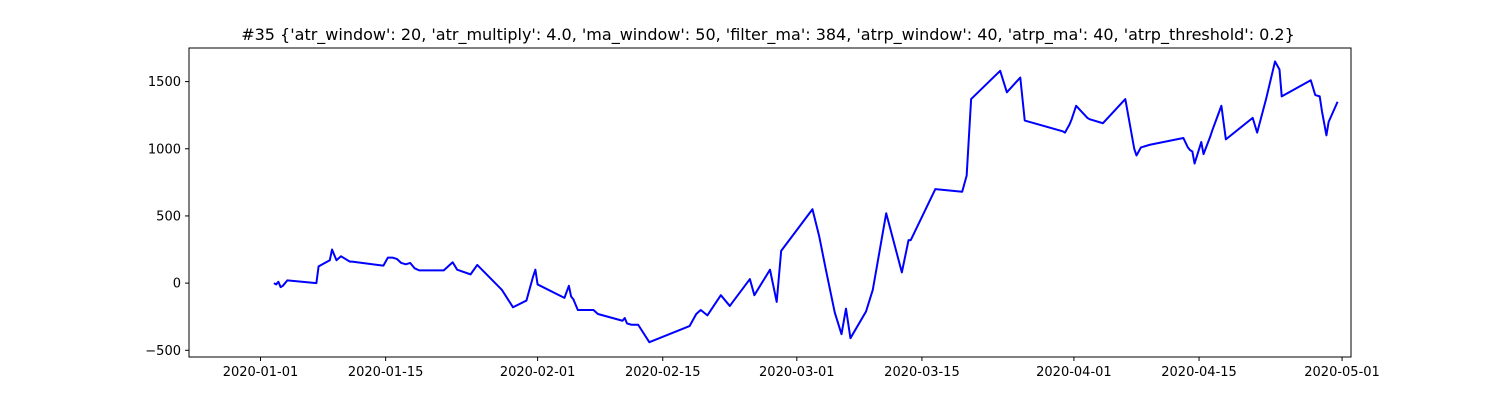  I want to click on x-tick-label: 2020-04-01, so click(1074, 372).